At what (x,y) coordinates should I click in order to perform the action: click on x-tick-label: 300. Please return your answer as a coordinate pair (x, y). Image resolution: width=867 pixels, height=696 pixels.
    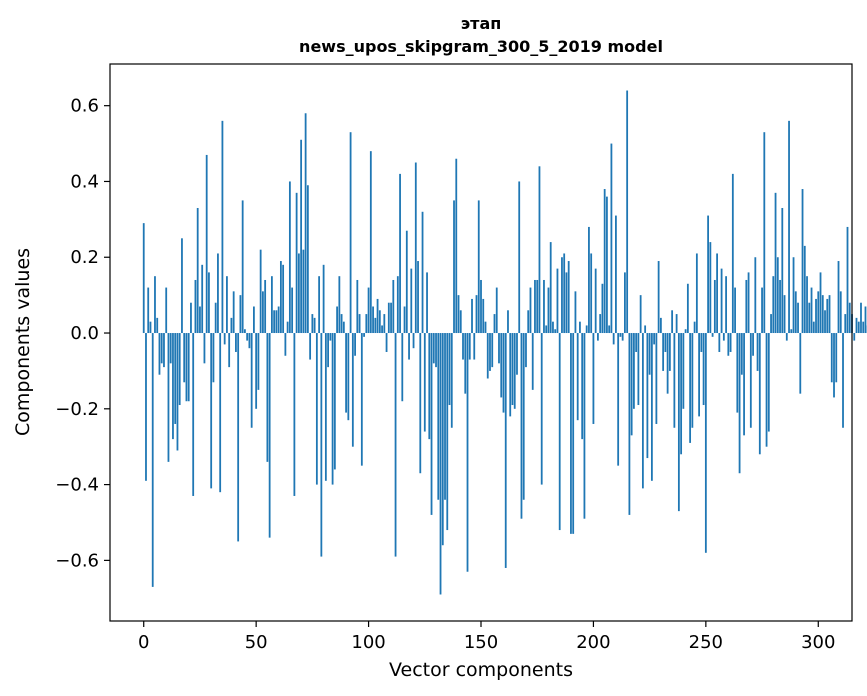
    Looking at the image, I should click on (818, 642).